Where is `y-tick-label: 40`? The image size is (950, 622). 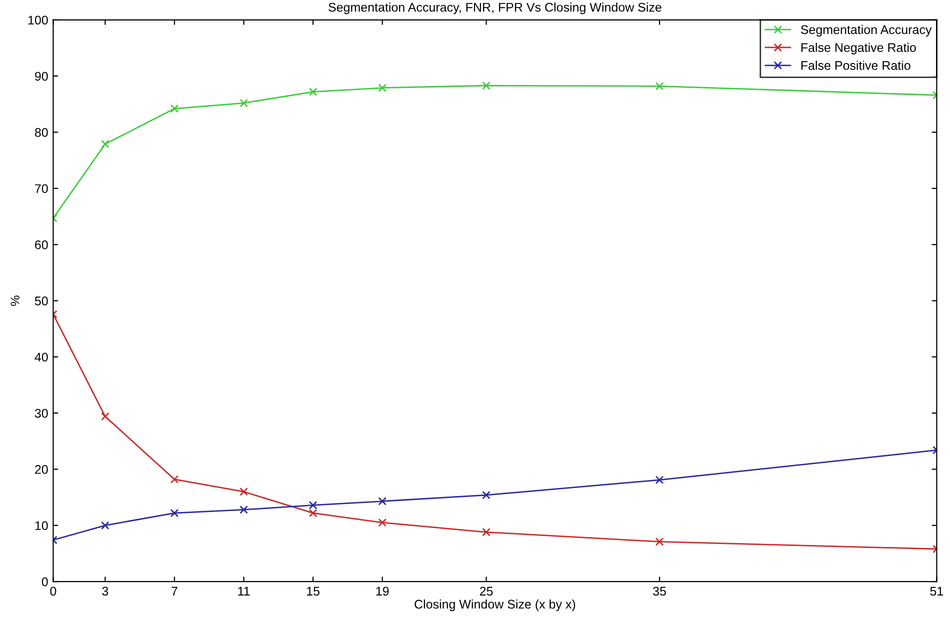
y-tick-label: 40 is located at coordinates (41, 357).